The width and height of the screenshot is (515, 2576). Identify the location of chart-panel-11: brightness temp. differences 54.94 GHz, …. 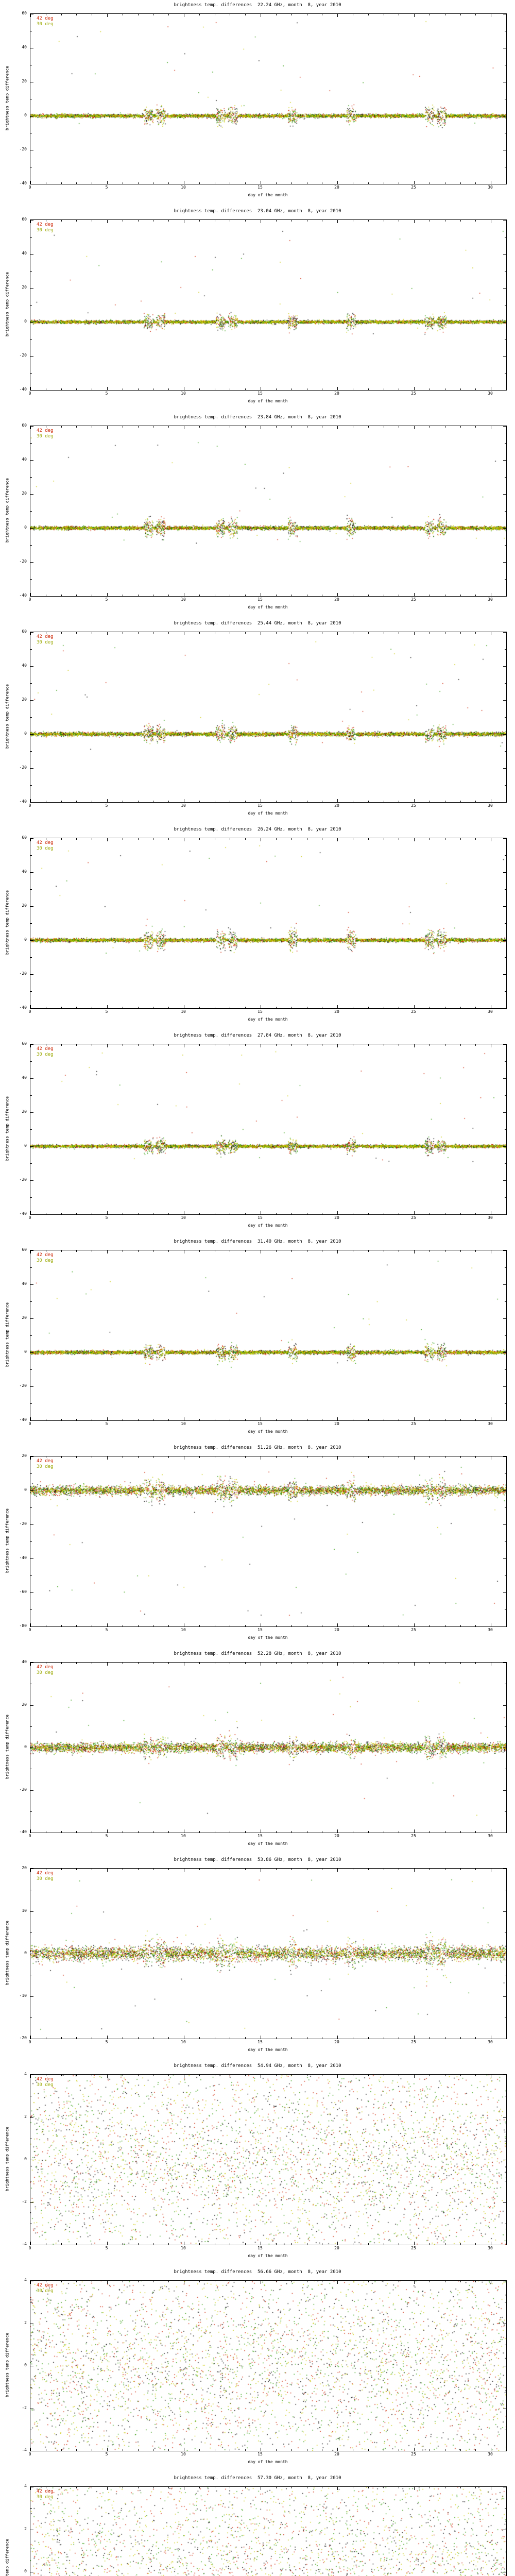
(257, 2164).